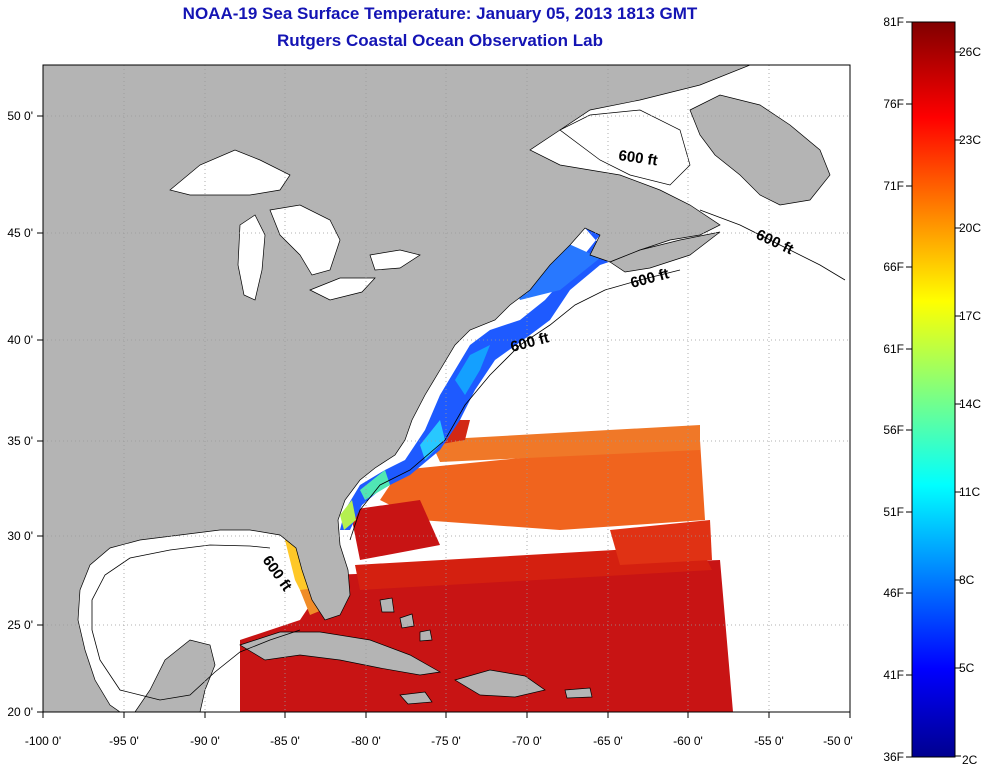  What do you see at coordinates (20, 712) in the screenshot?
I see `lat-tick-label: 20 0'` at bounding box center [20, 712].